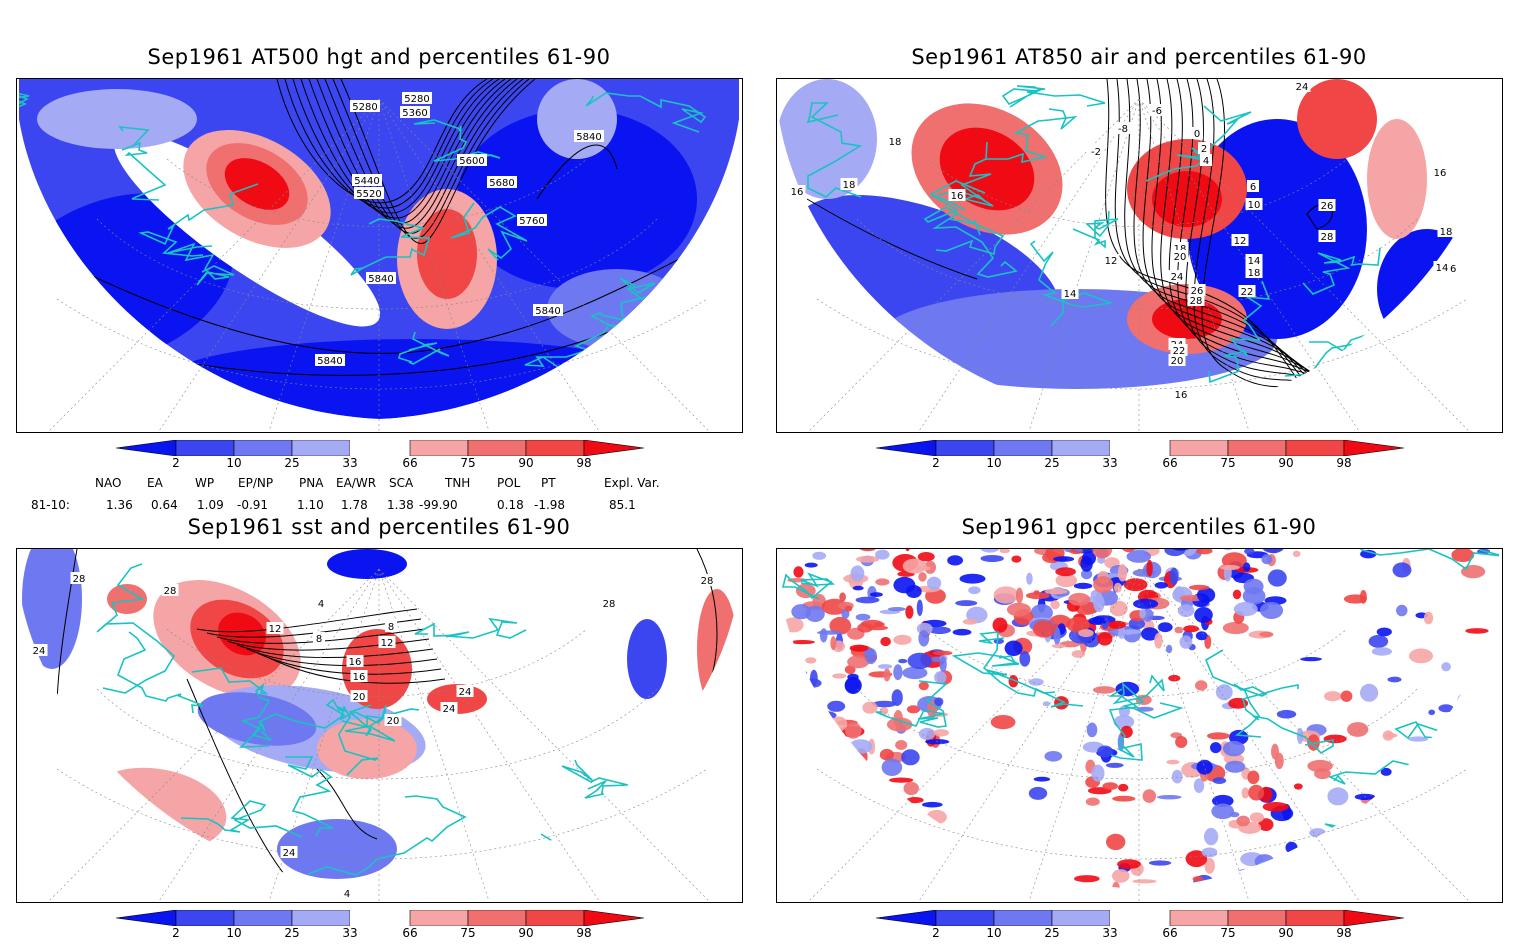 This screenshot has height=944, width=1520. I want to click on contour-label: 20, so click(1180, 256).